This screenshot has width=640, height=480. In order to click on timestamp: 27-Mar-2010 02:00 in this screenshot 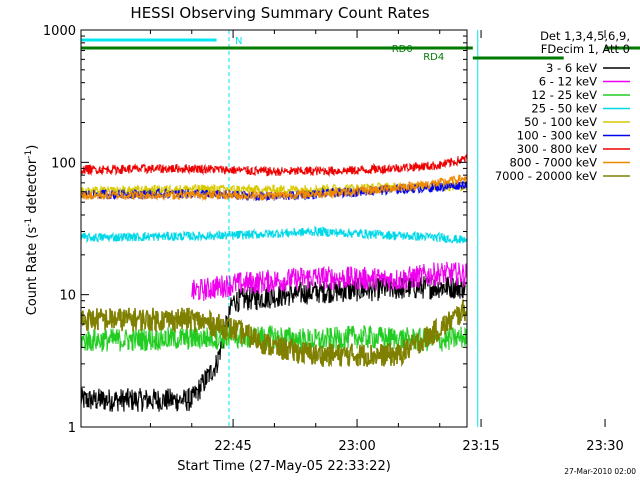, I will do `click(600, 471)`.